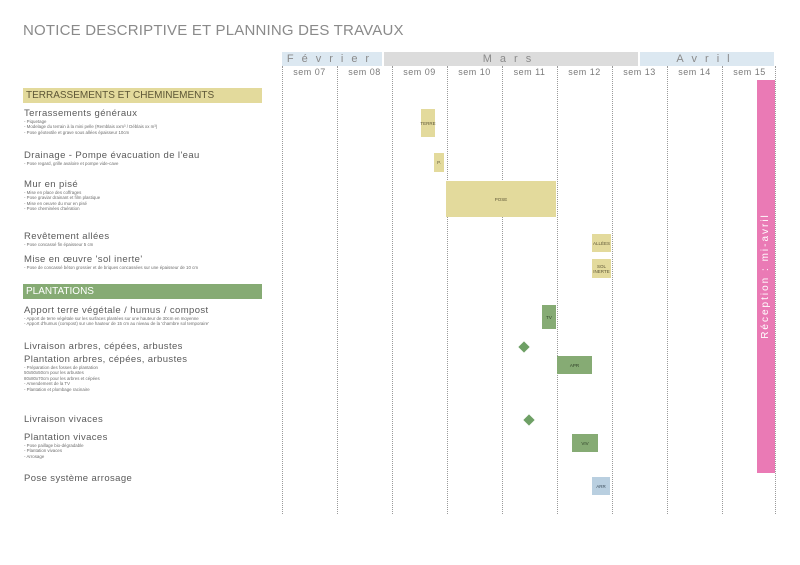 The width and height of the screenshot is (800, 565). Describe the element at coordinates (54, 373) in the screenshot. I see `task-note: 50x50x50cm pour les arbustes` at that location.